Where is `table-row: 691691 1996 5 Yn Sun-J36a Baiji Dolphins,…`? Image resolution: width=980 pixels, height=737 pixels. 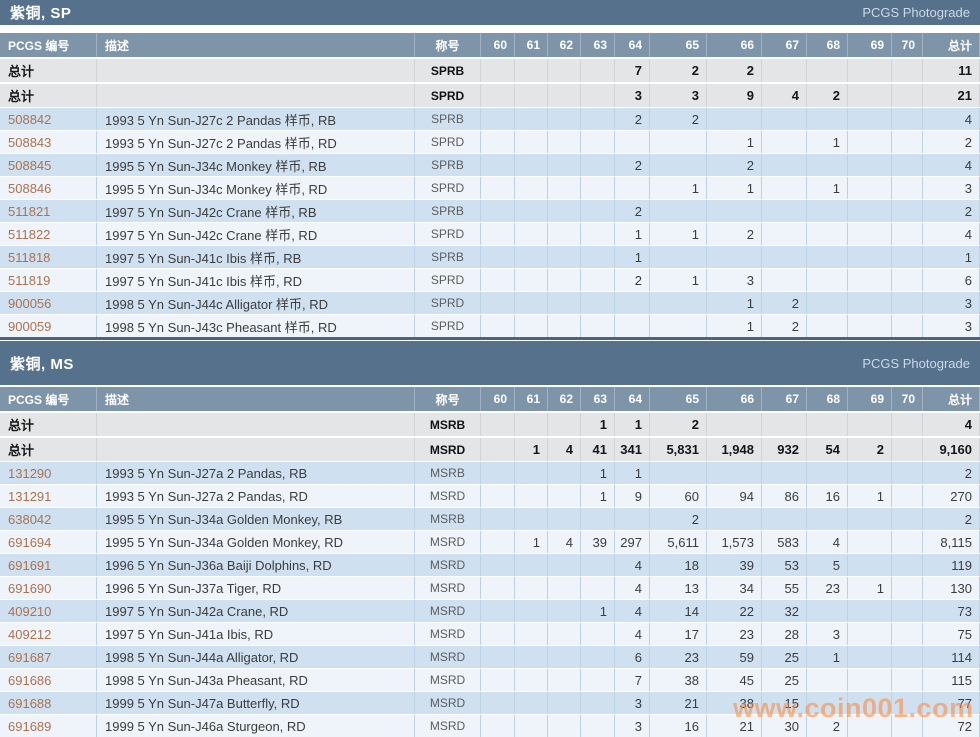
table-row: 691691 1996 5 Yn Sun-J36a Baiji Dolphins,… is located at coordinates (490, 564).